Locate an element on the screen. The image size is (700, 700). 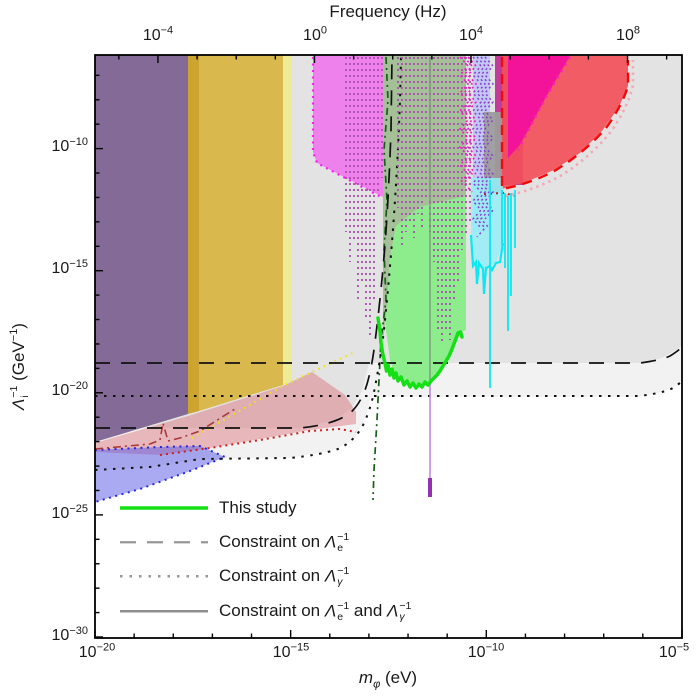
yellow-dotted-border is located at coordinates (273, 395).